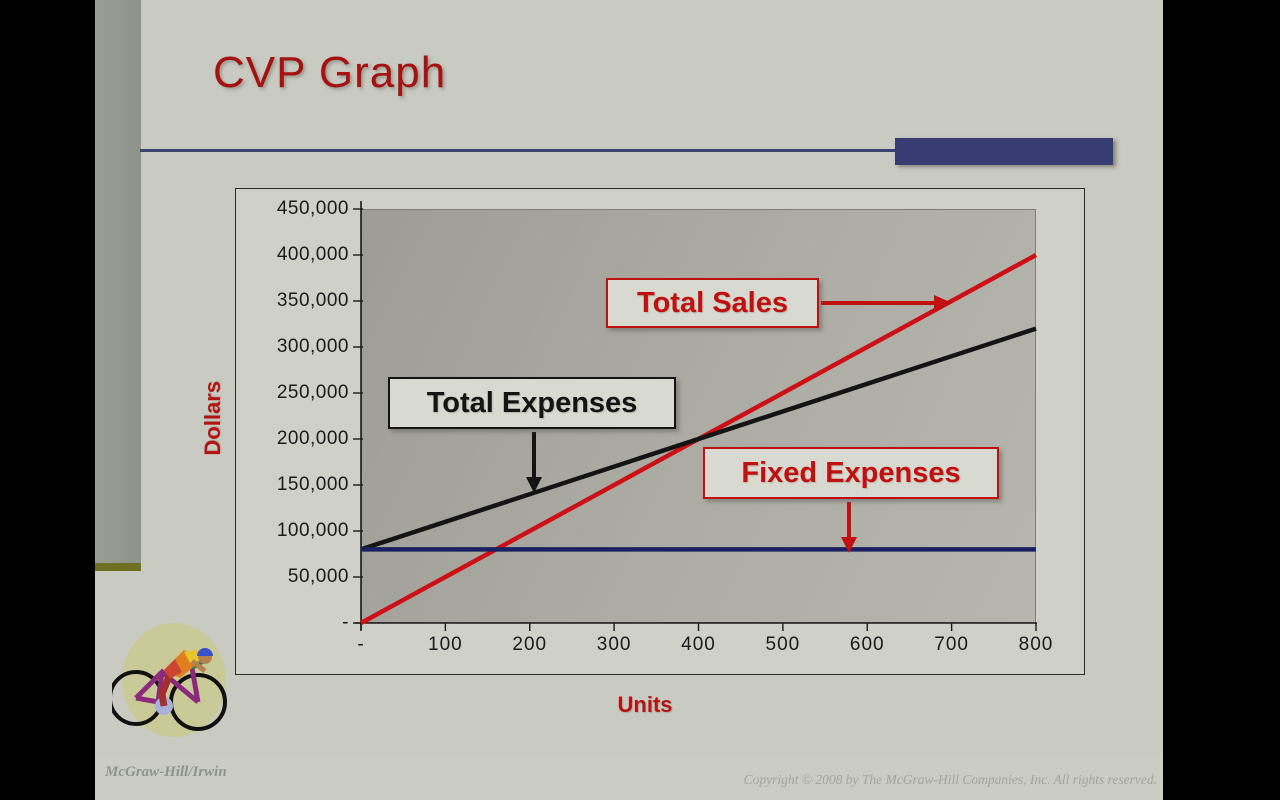  I want to click on slide-title: CVP Graph, so click(330, 72).